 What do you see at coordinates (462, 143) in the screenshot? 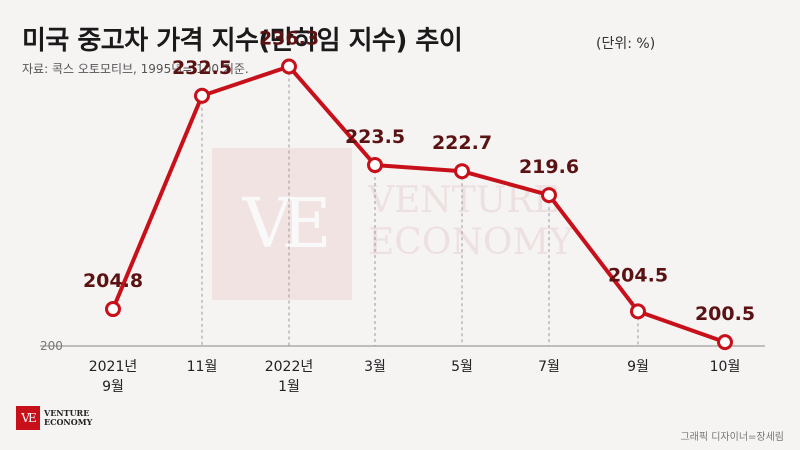
I see `data-label: 222.7` at bounding box center [462, 143].